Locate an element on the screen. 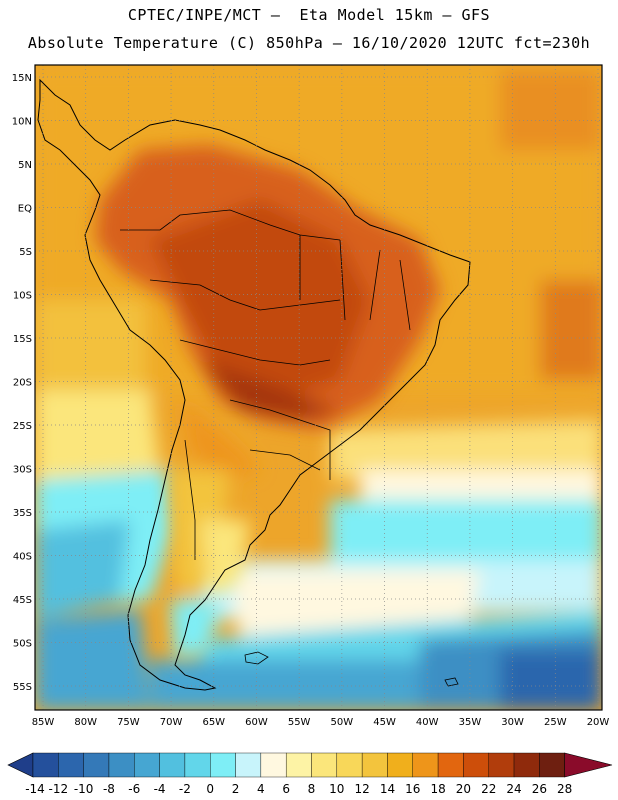  colorbar-level-label: 20 is located at coordinates (463, 789).